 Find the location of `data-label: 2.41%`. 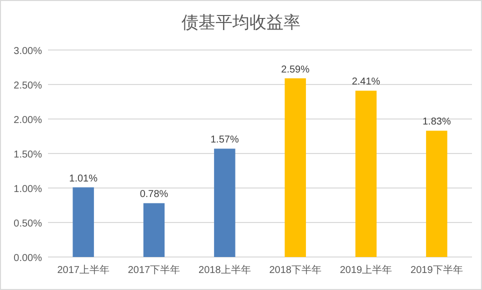

data-label: 2.41% is located at coordinates (366, 82).